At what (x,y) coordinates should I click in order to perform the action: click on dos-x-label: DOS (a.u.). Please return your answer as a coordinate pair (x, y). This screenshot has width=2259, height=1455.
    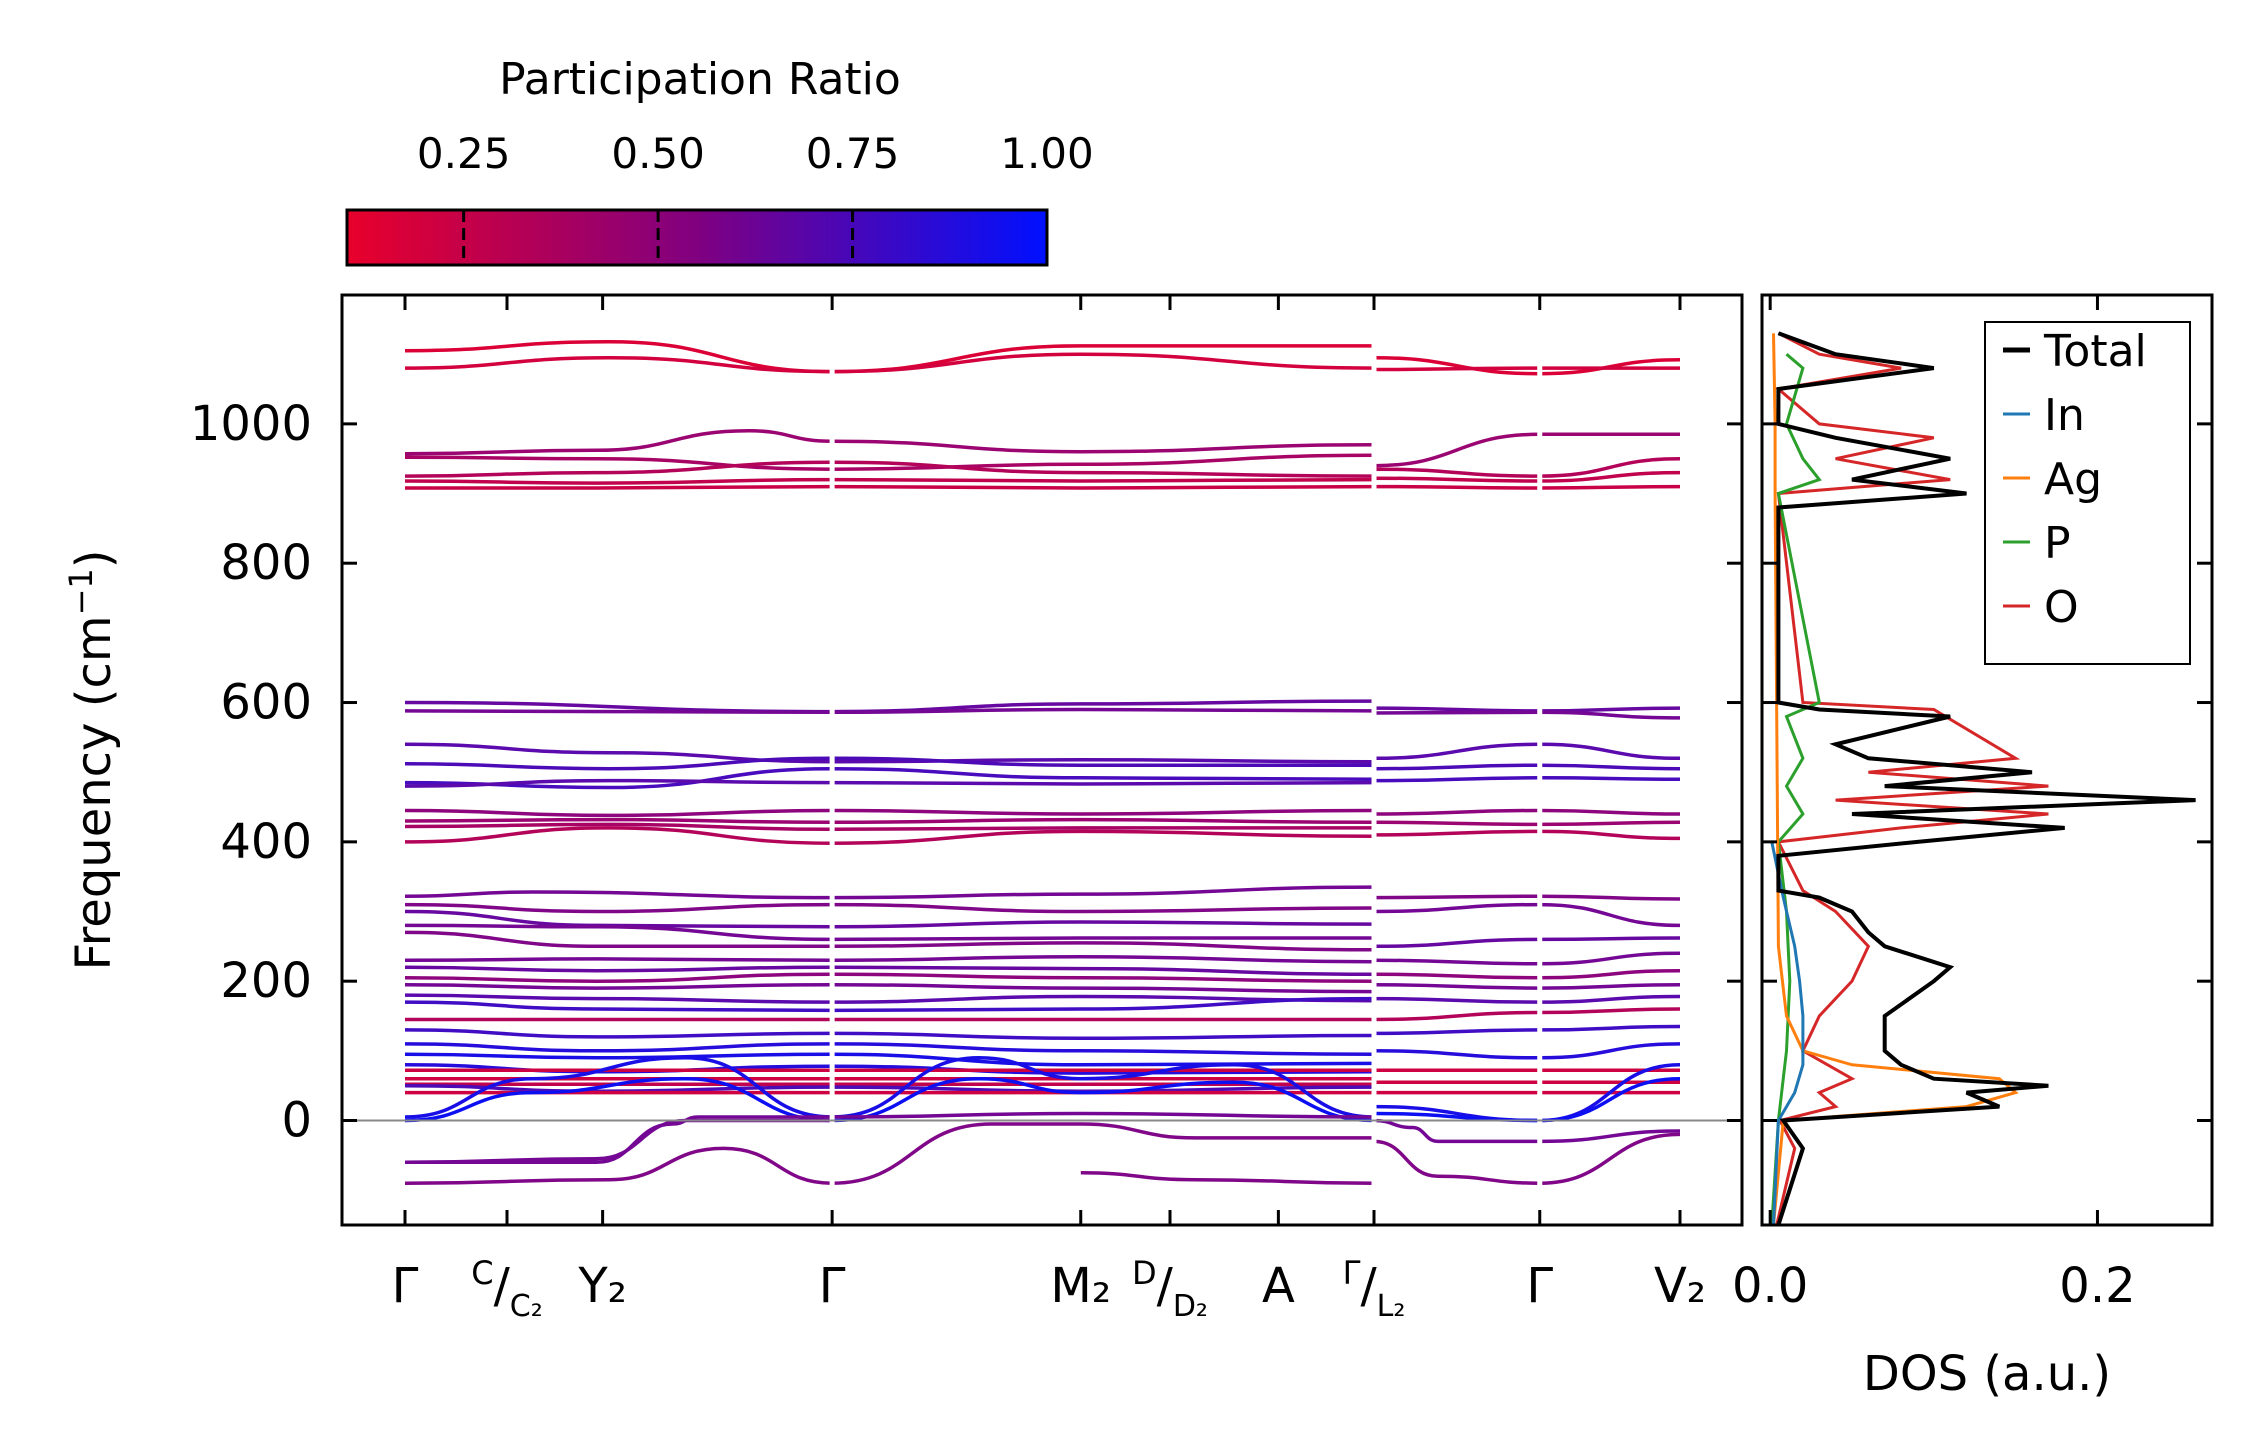
    Looking at the image, I should click on (1987, 1374).